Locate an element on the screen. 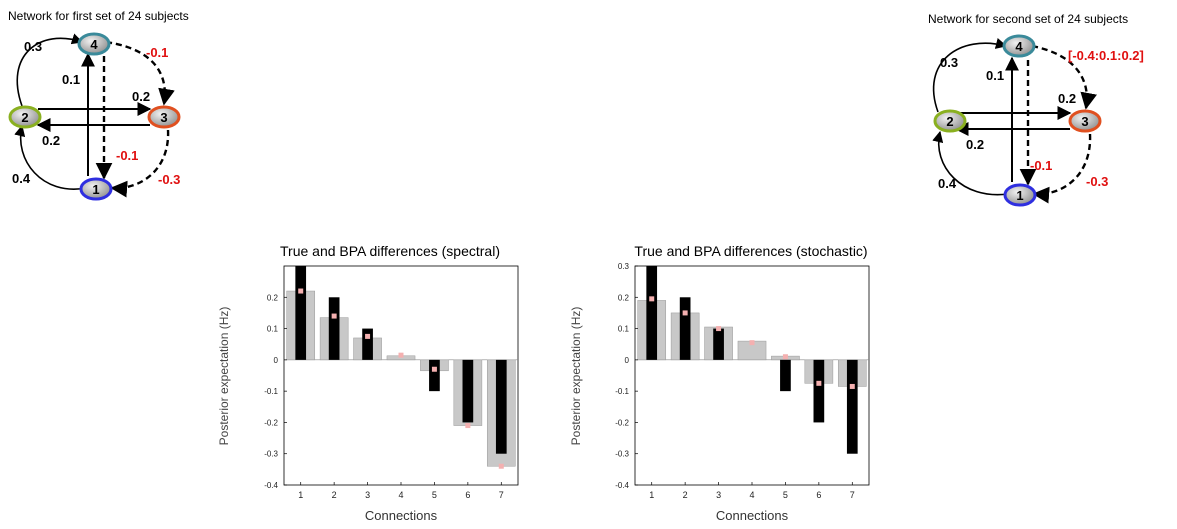 The height and width of the screenshot is (529, 1177). node-2-label: 2 is located at coordinates (949, 121).